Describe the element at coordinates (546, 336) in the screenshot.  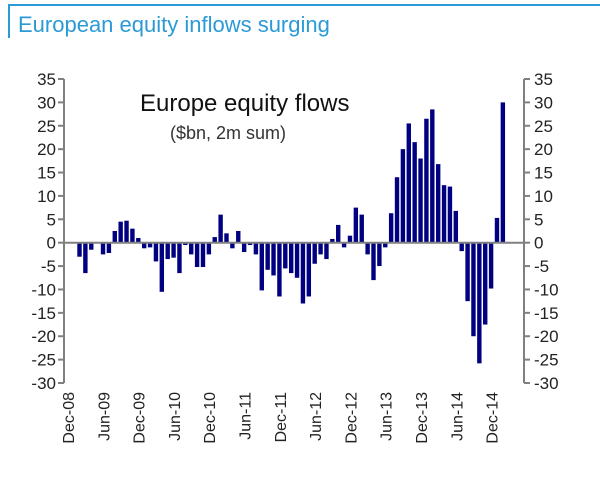
I see `y-tick-label-right: -20` at that location.